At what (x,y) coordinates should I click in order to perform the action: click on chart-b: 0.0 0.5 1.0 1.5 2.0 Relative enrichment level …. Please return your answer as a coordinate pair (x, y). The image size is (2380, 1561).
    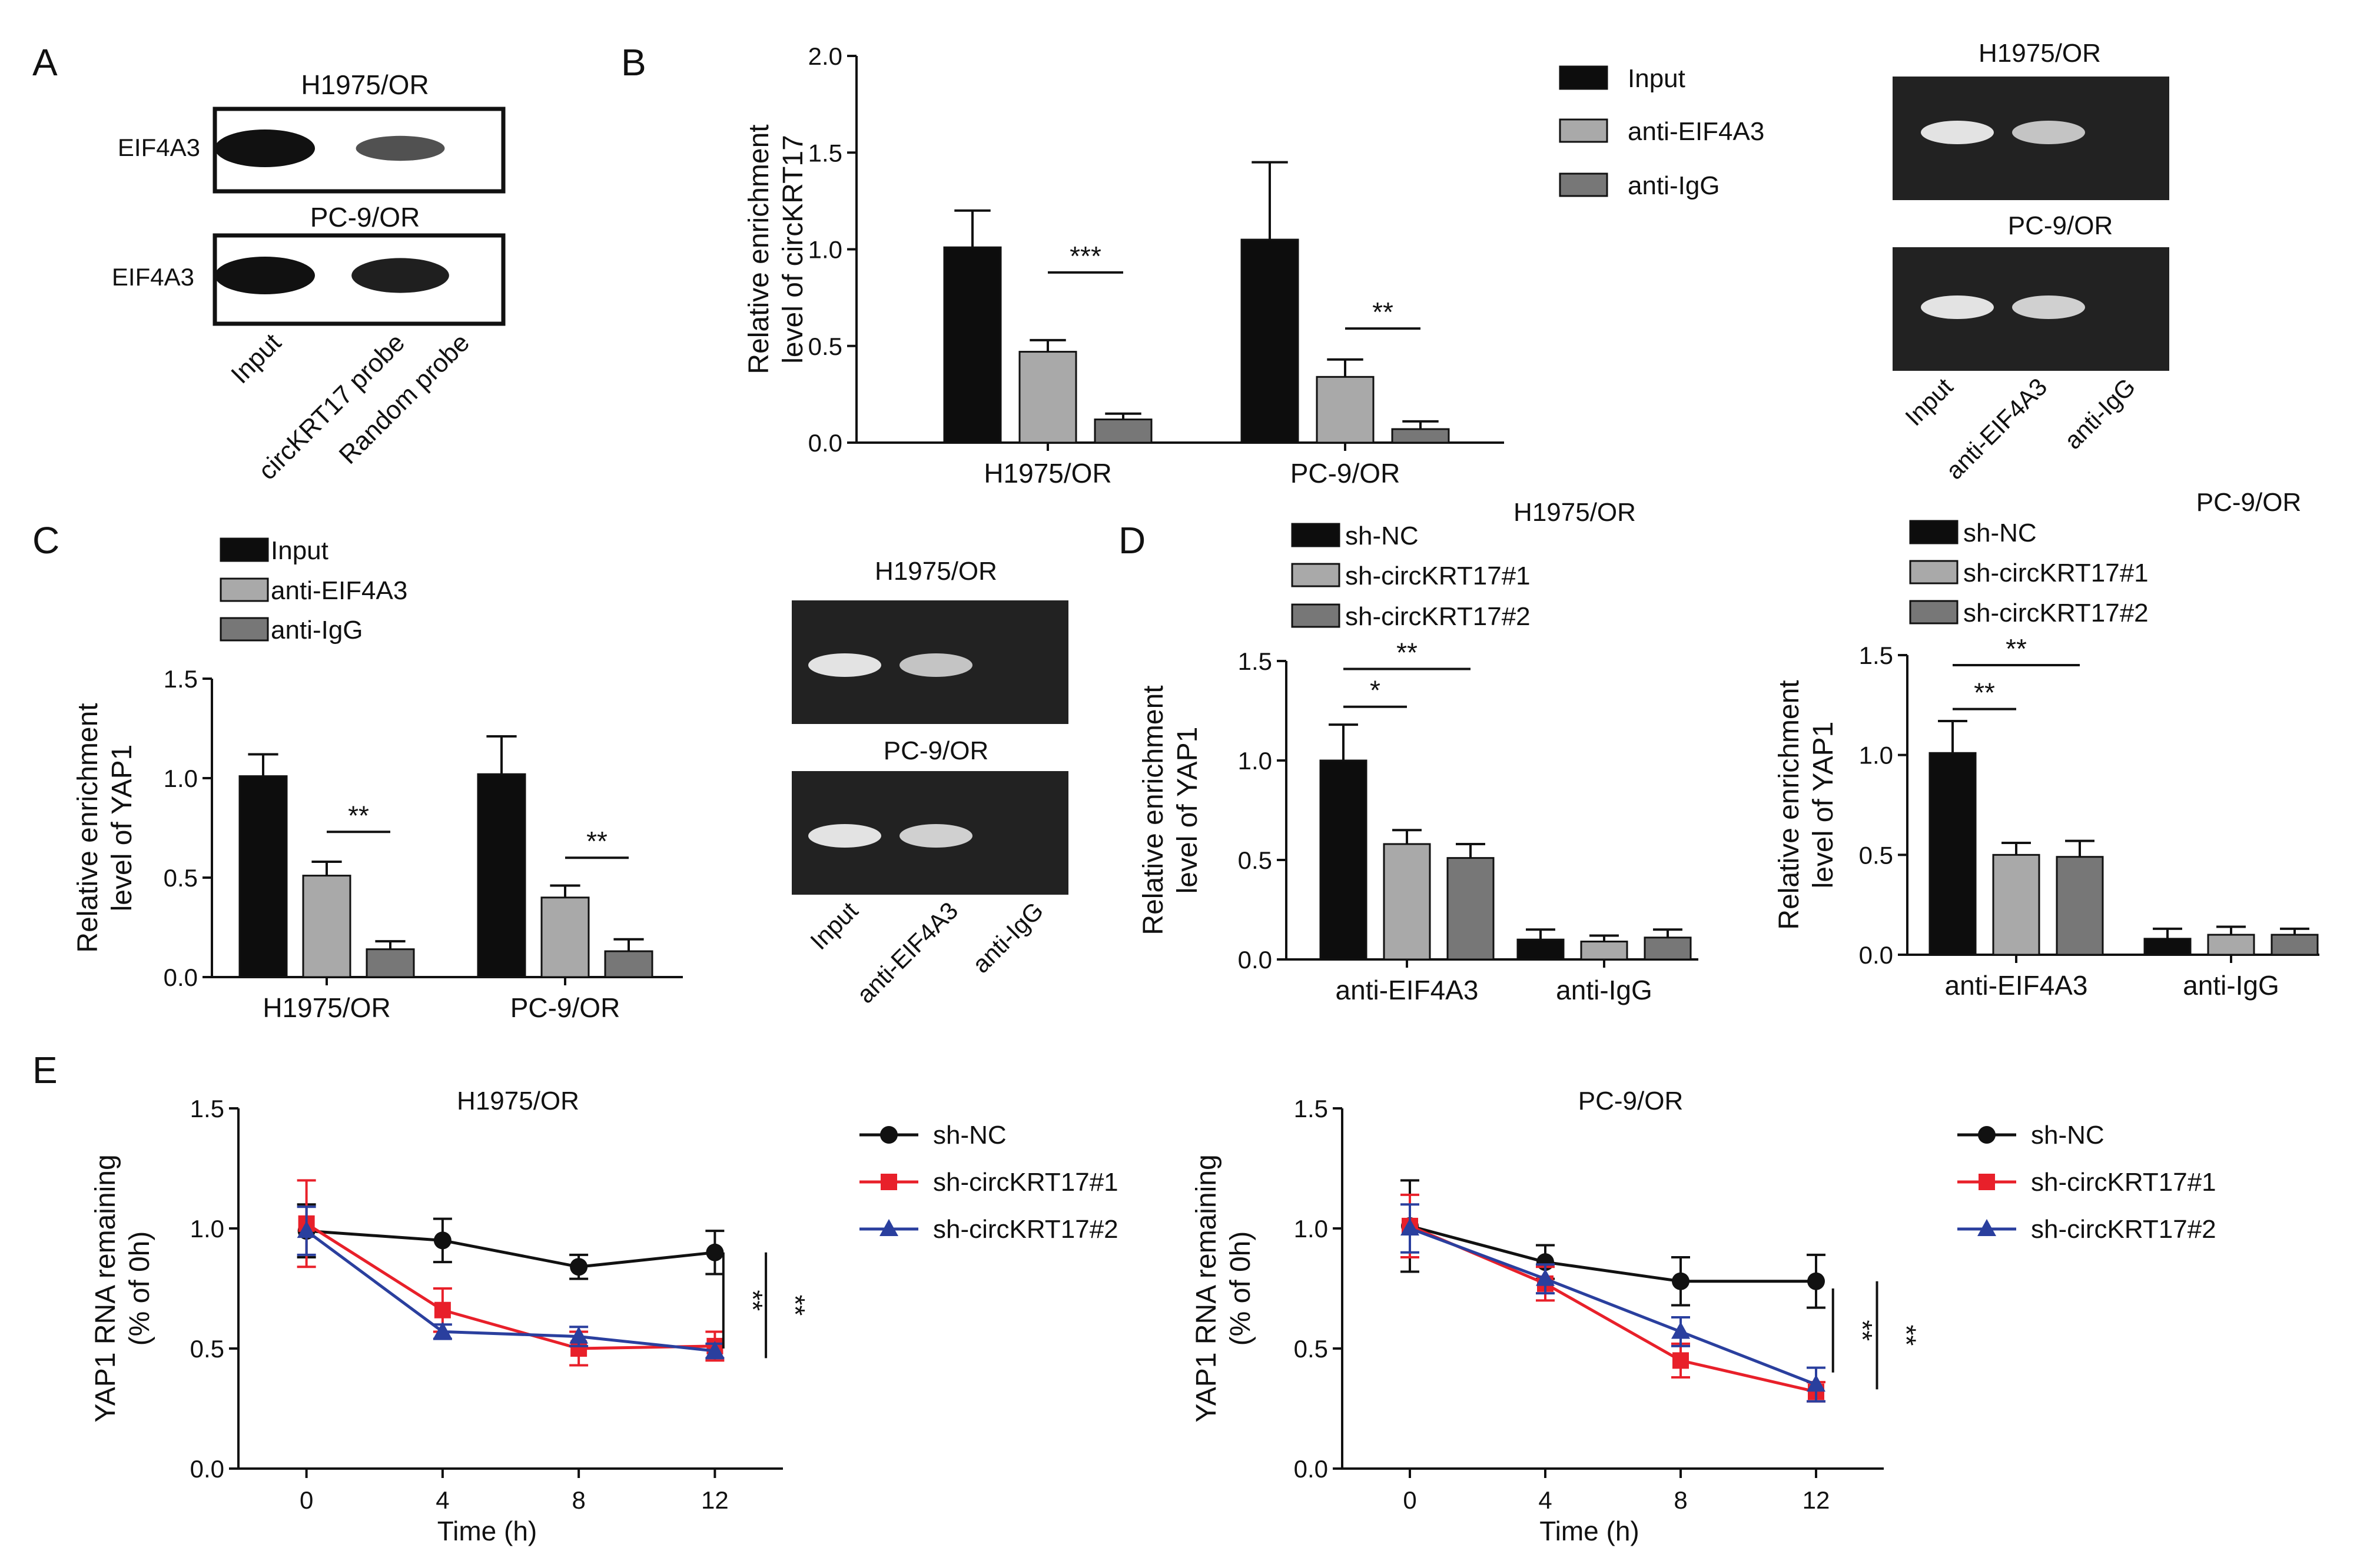
    Looking at the image, I should click on (1123, 265).